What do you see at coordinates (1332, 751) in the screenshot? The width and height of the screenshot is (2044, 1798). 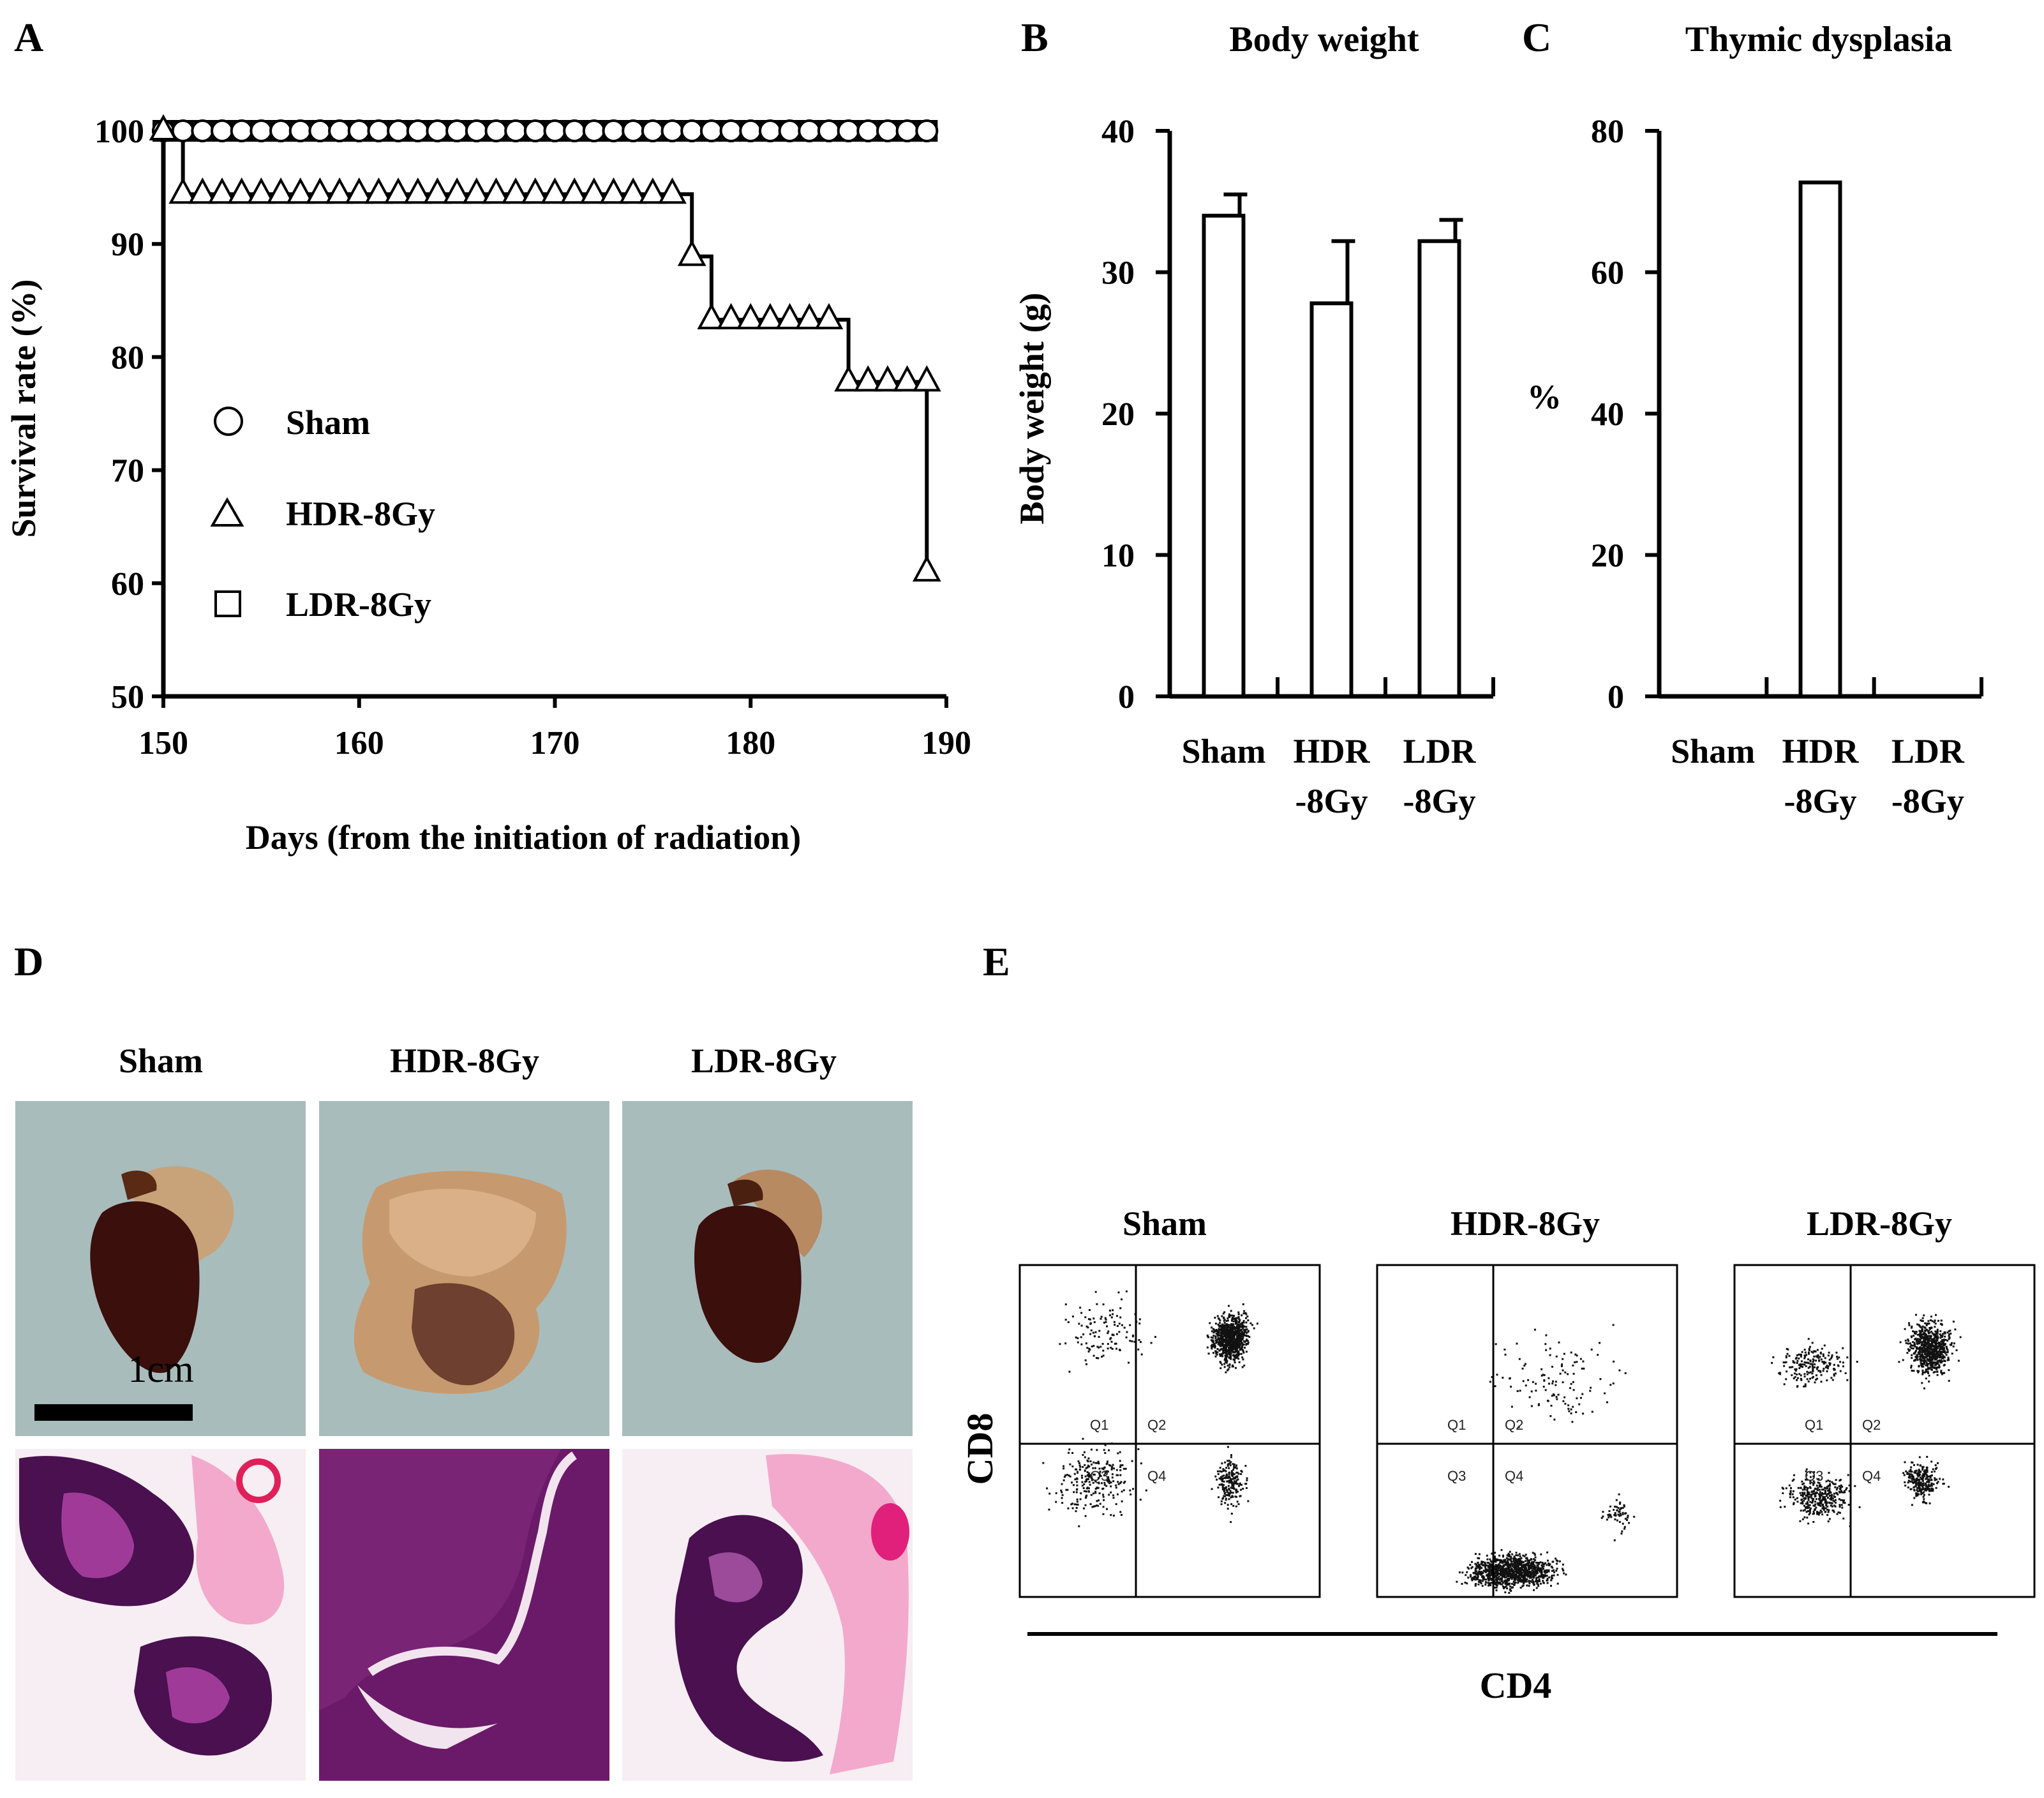 I see `chart-b-category-label: HDR` at bounding box center [1332, 751].